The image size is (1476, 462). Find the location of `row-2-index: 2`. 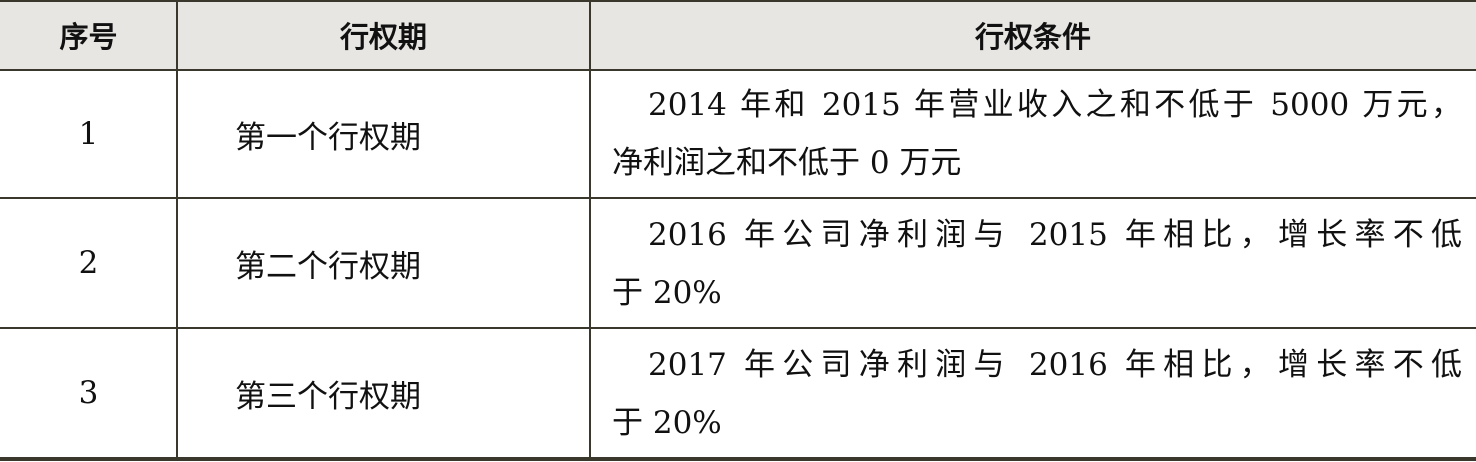

row-2-index: 2 is located at coordinates (88, 263).